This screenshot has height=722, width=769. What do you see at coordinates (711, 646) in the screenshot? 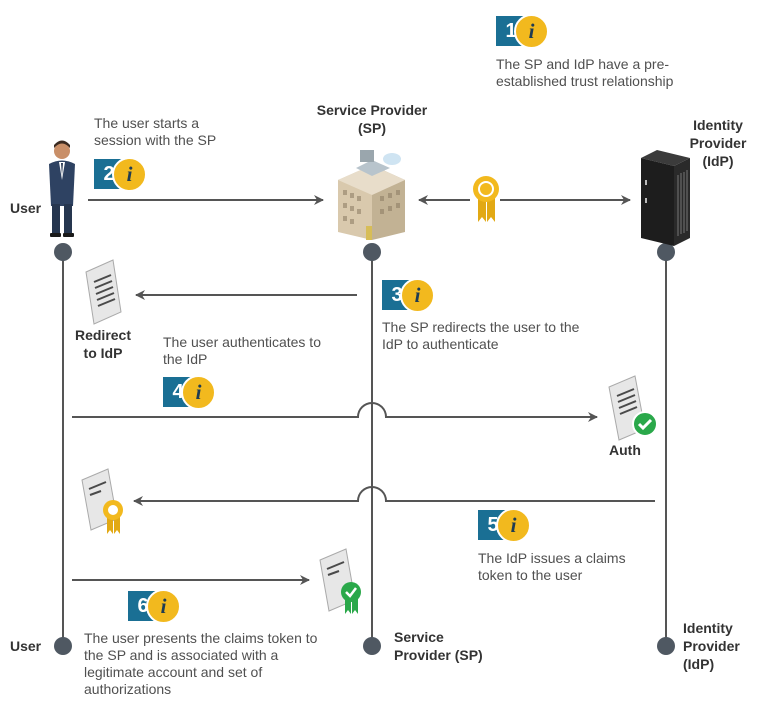
I see `idp-label-bottom: Identity Provider (IdP)` at bounding box center [711, 646].